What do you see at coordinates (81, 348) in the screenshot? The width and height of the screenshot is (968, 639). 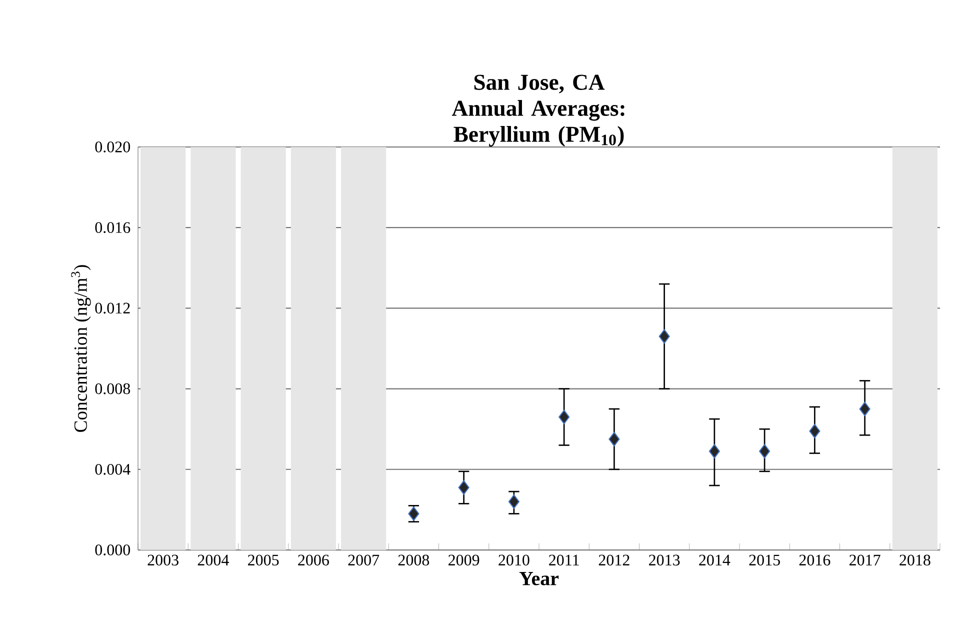 I see `y-axis-title: Concentration (ng/m$^{3}$)` at bounding box center [81, 348].